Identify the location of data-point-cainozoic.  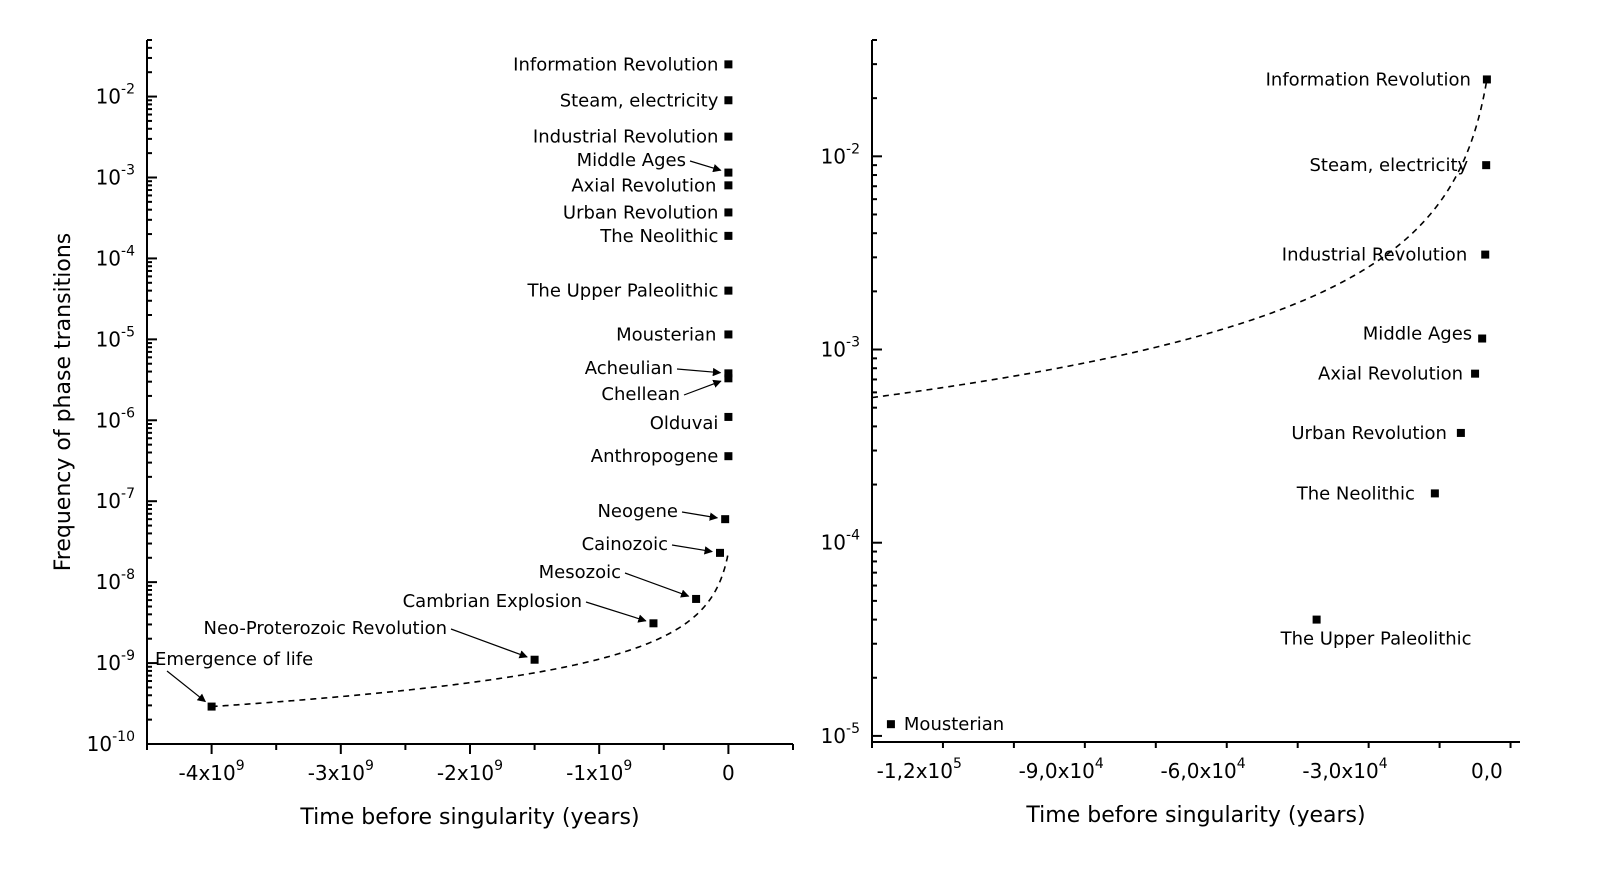
(720, 552).